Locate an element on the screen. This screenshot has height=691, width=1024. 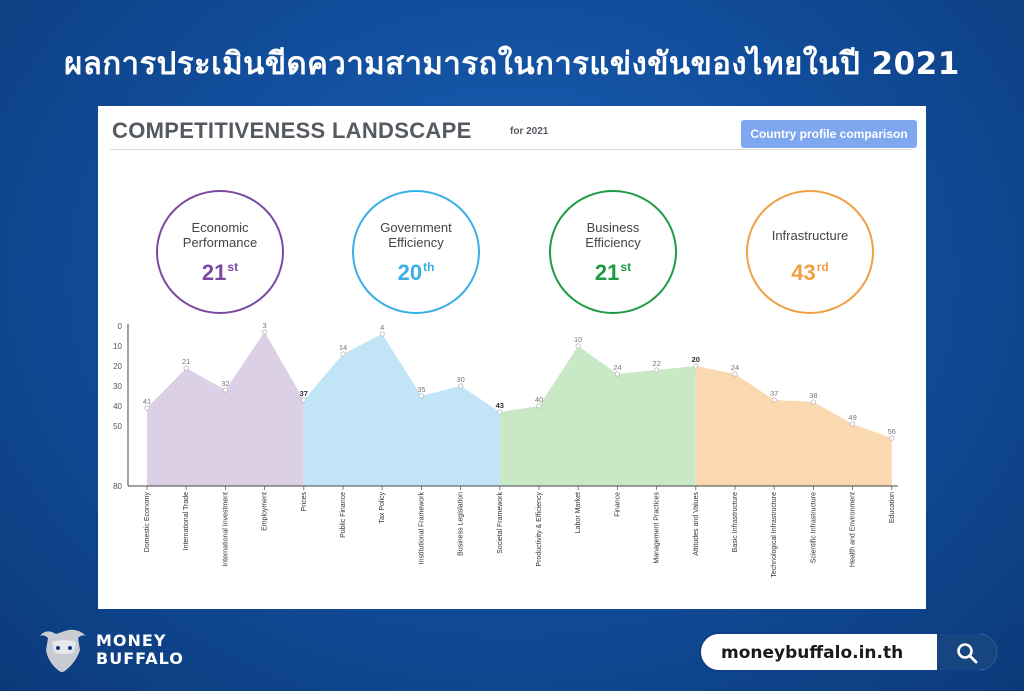
category-label: Technological Infrastructure is located at coordinates (774, 535).